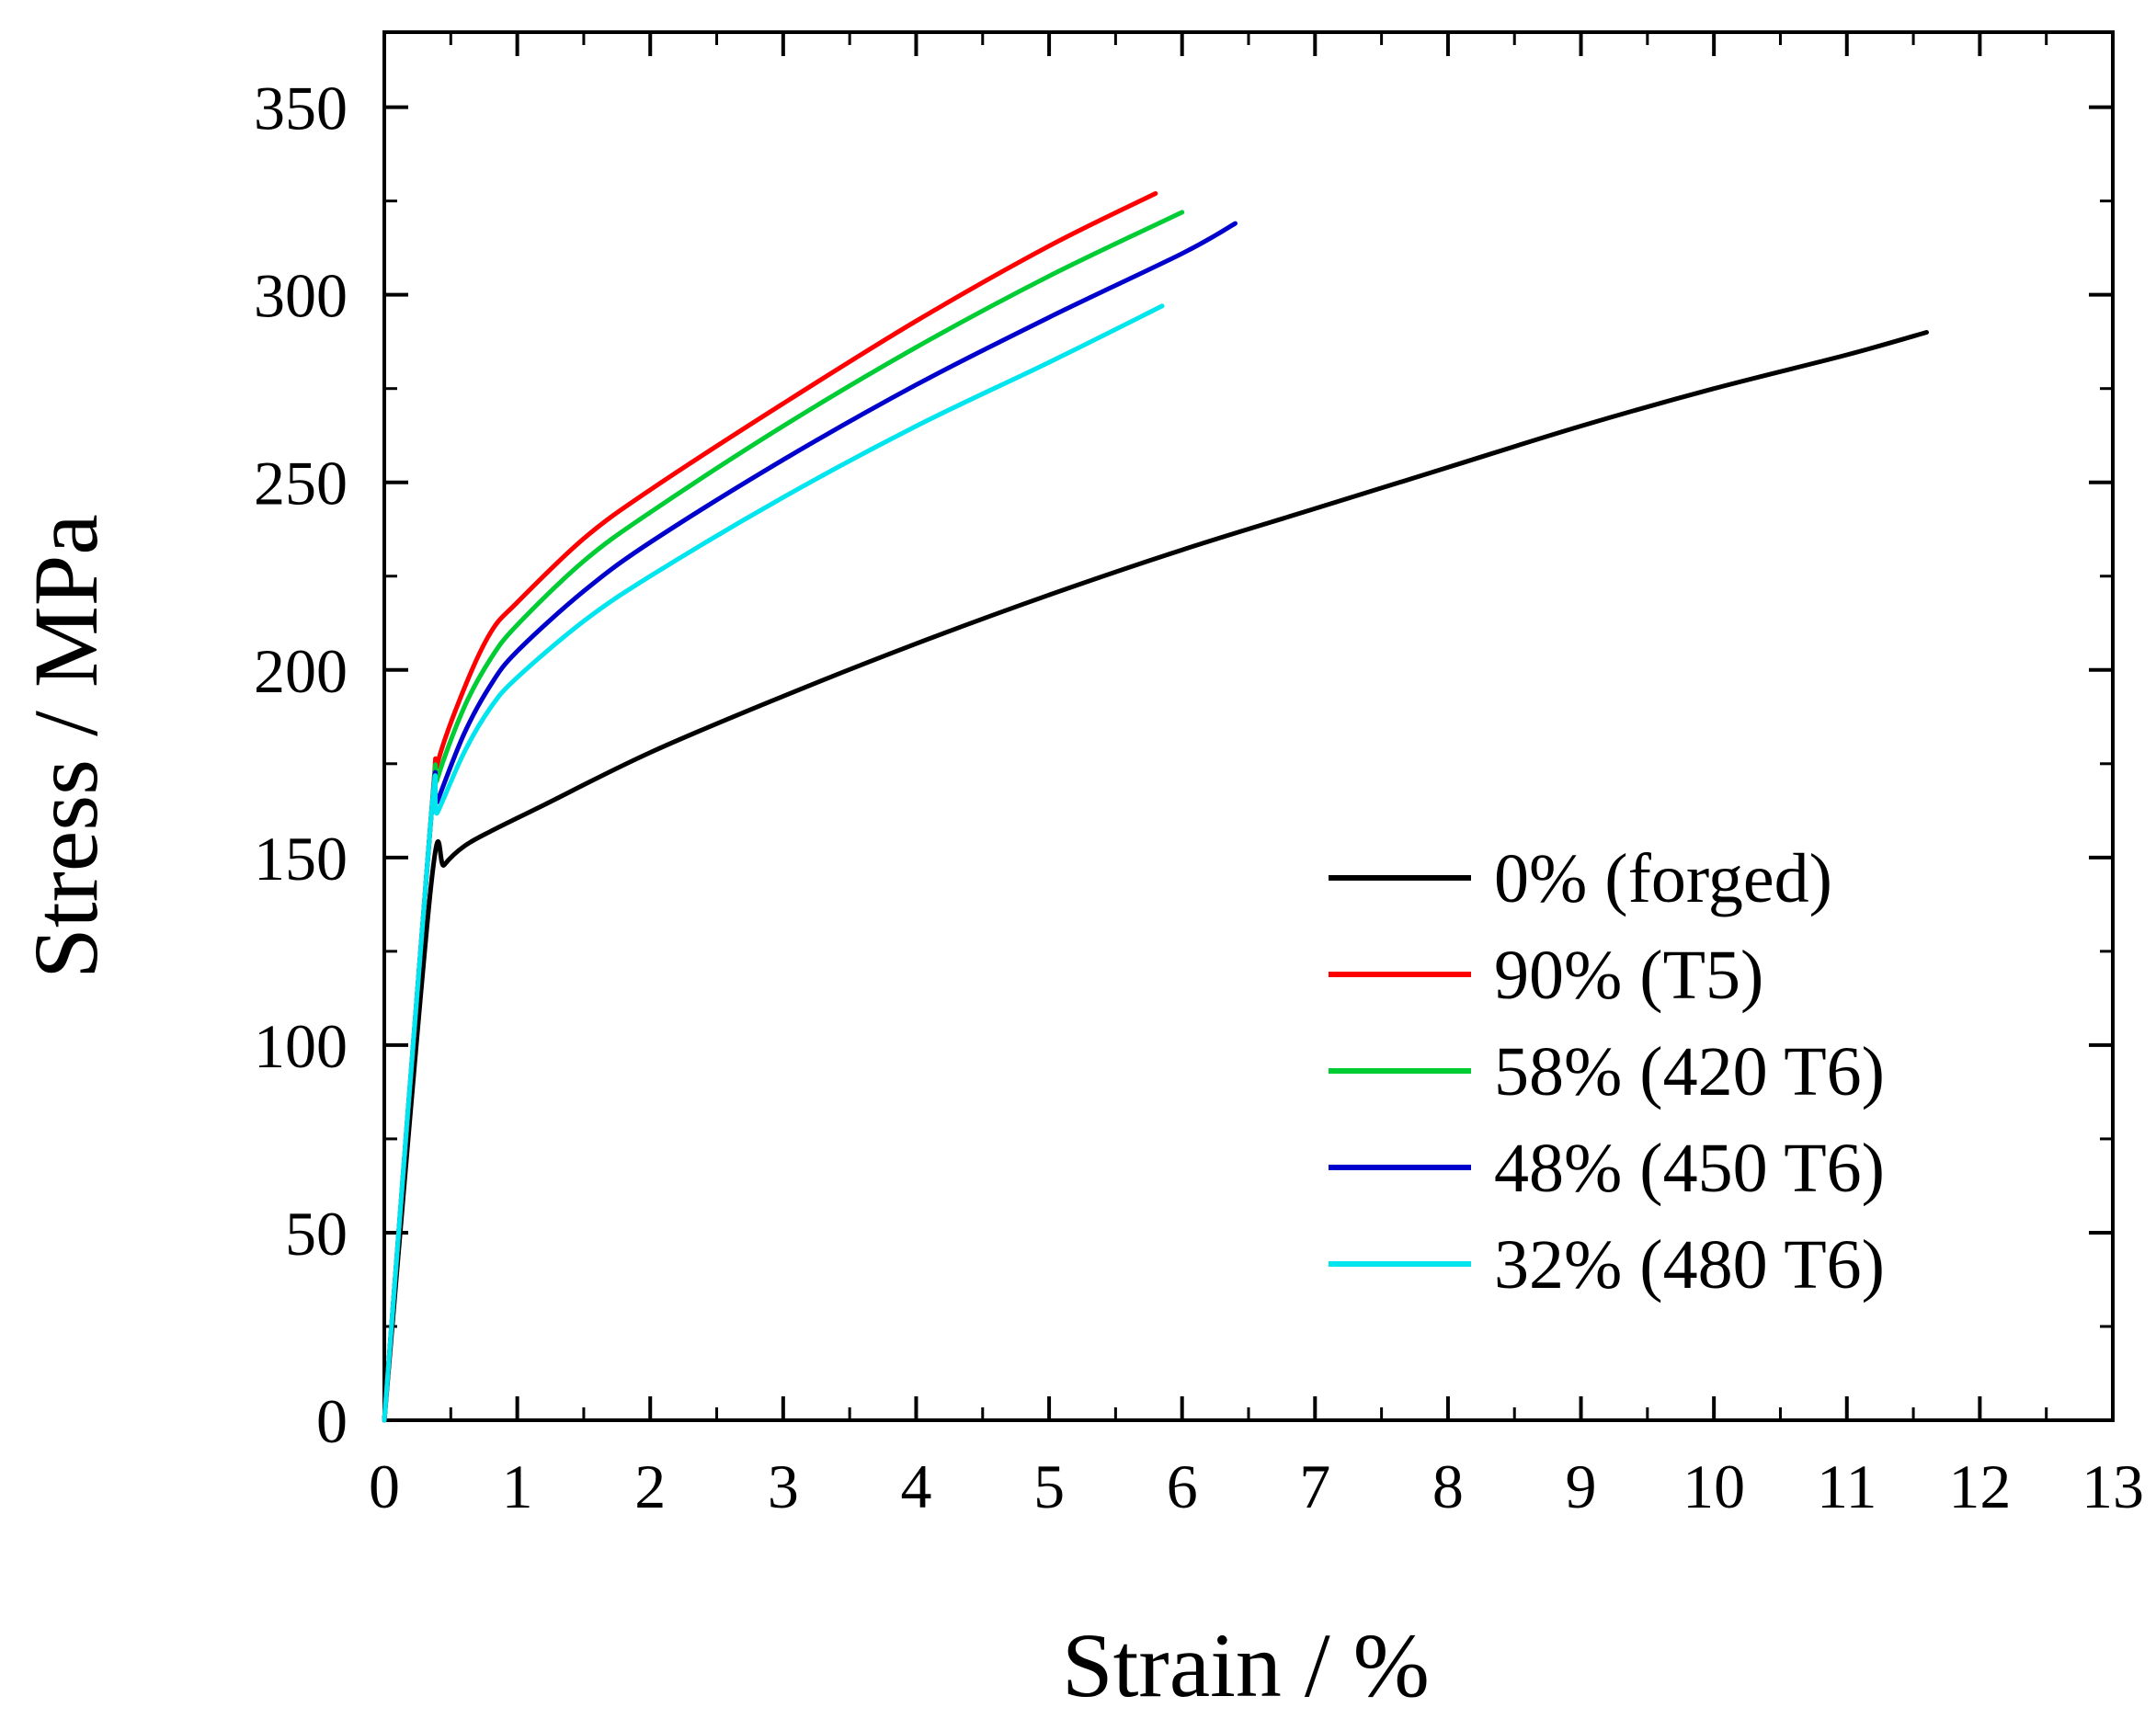  I want to click on y-tick-label: 50, so click(316, 1234).